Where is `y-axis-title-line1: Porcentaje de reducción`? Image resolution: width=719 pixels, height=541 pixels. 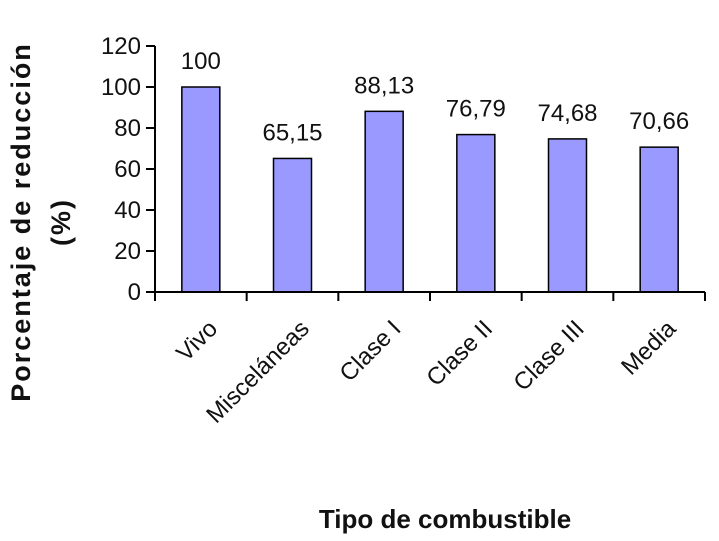
y-axis-title-line1: Porcentaje de reducción is located at coordinates (21, 222).